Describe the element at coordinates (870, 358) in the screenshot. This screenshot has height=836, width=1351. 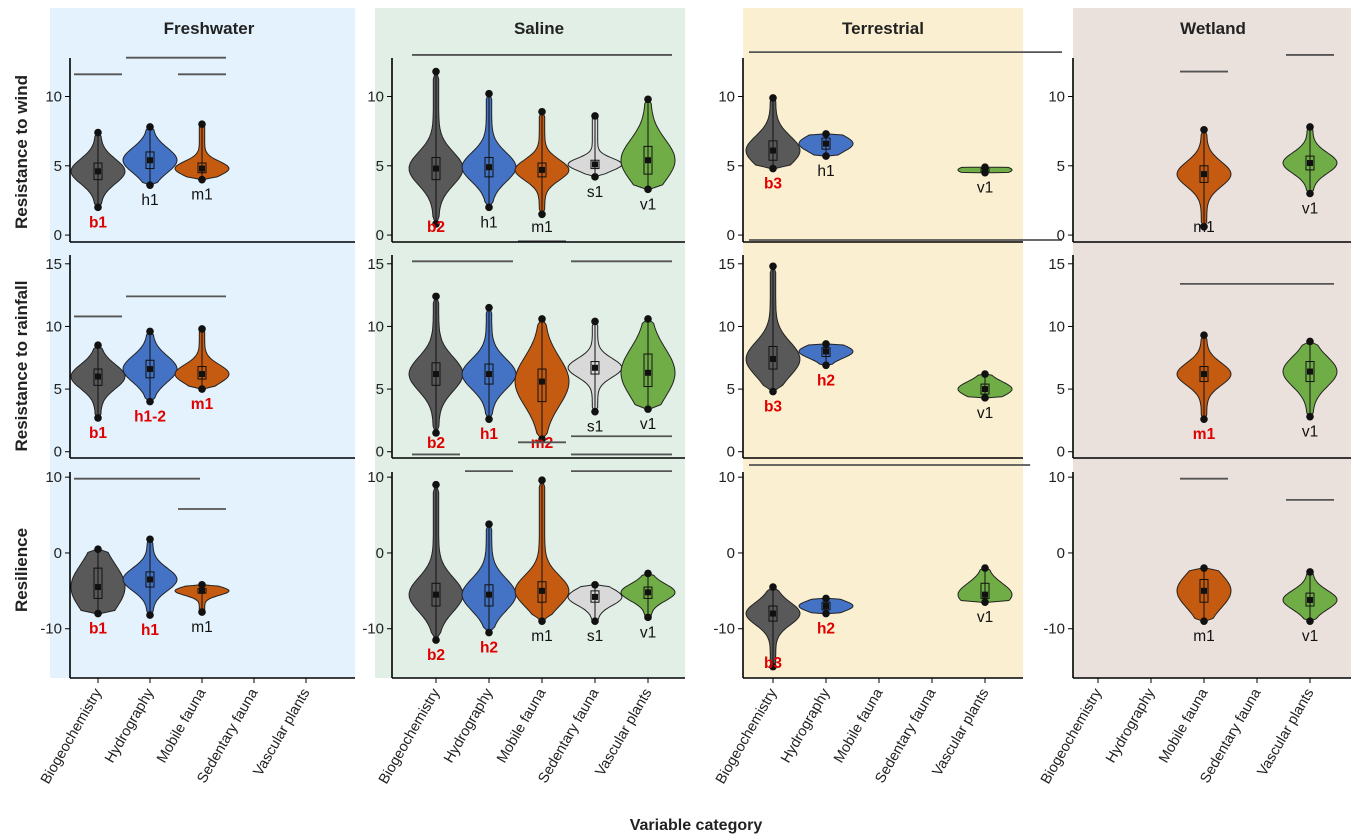
I see `axis-terrestrial-resistance-to-rainfall: 0 5 10 15` at that location.